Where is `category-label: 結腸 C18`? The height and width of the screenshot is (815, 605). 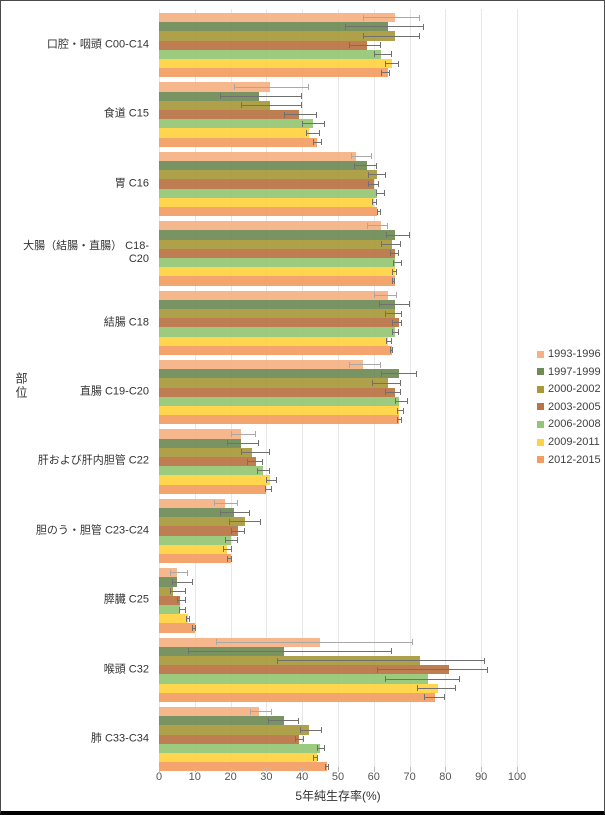 category-label: 結腸 C18 is located at coordinates (126, 322).